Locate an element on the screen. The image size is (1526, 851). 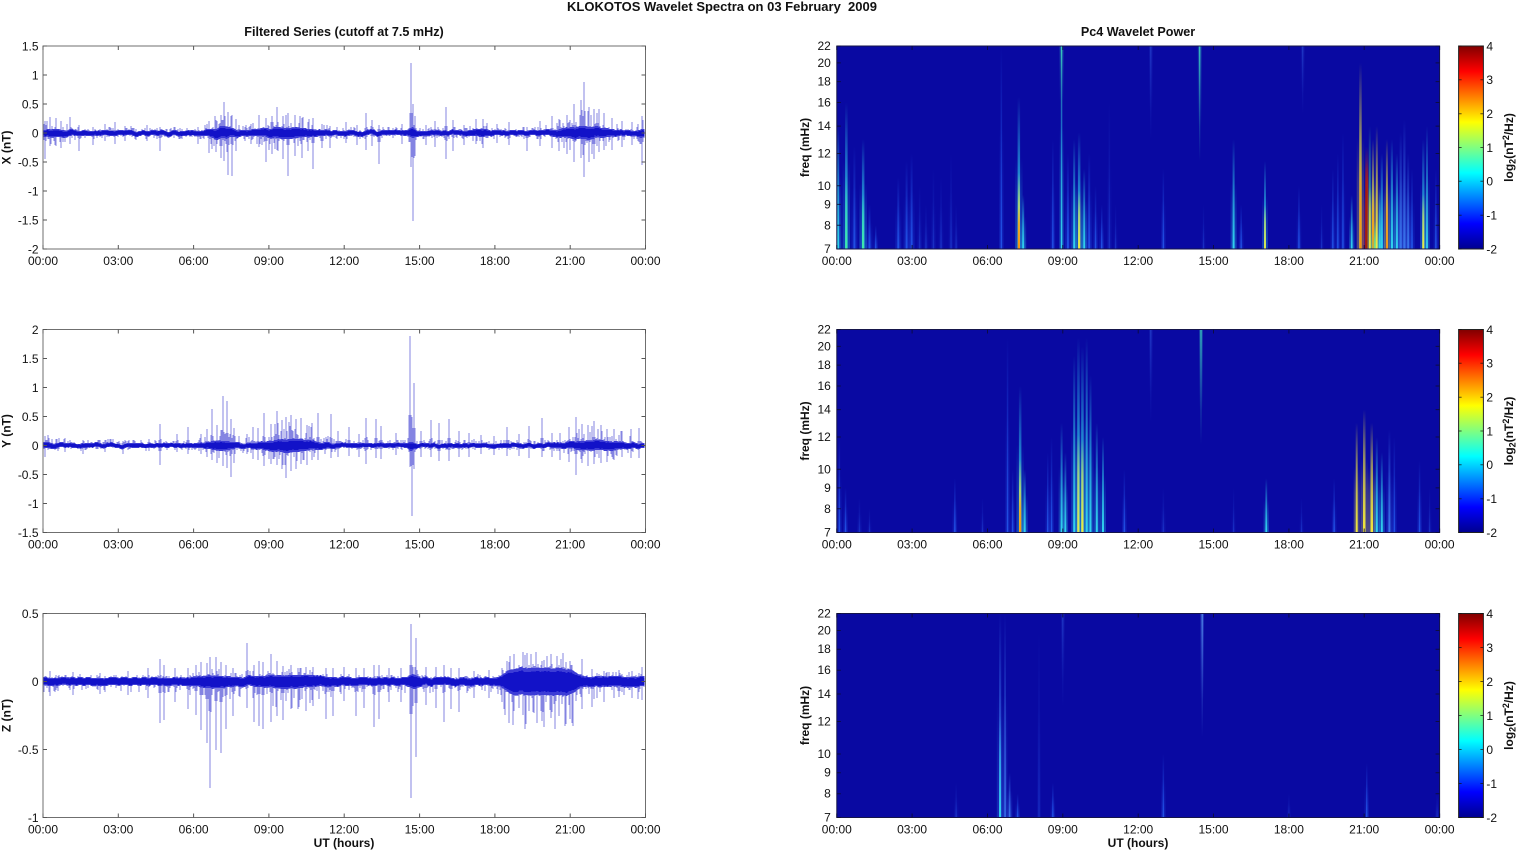
svg-text: 12 is located at coordinates (824, 437).